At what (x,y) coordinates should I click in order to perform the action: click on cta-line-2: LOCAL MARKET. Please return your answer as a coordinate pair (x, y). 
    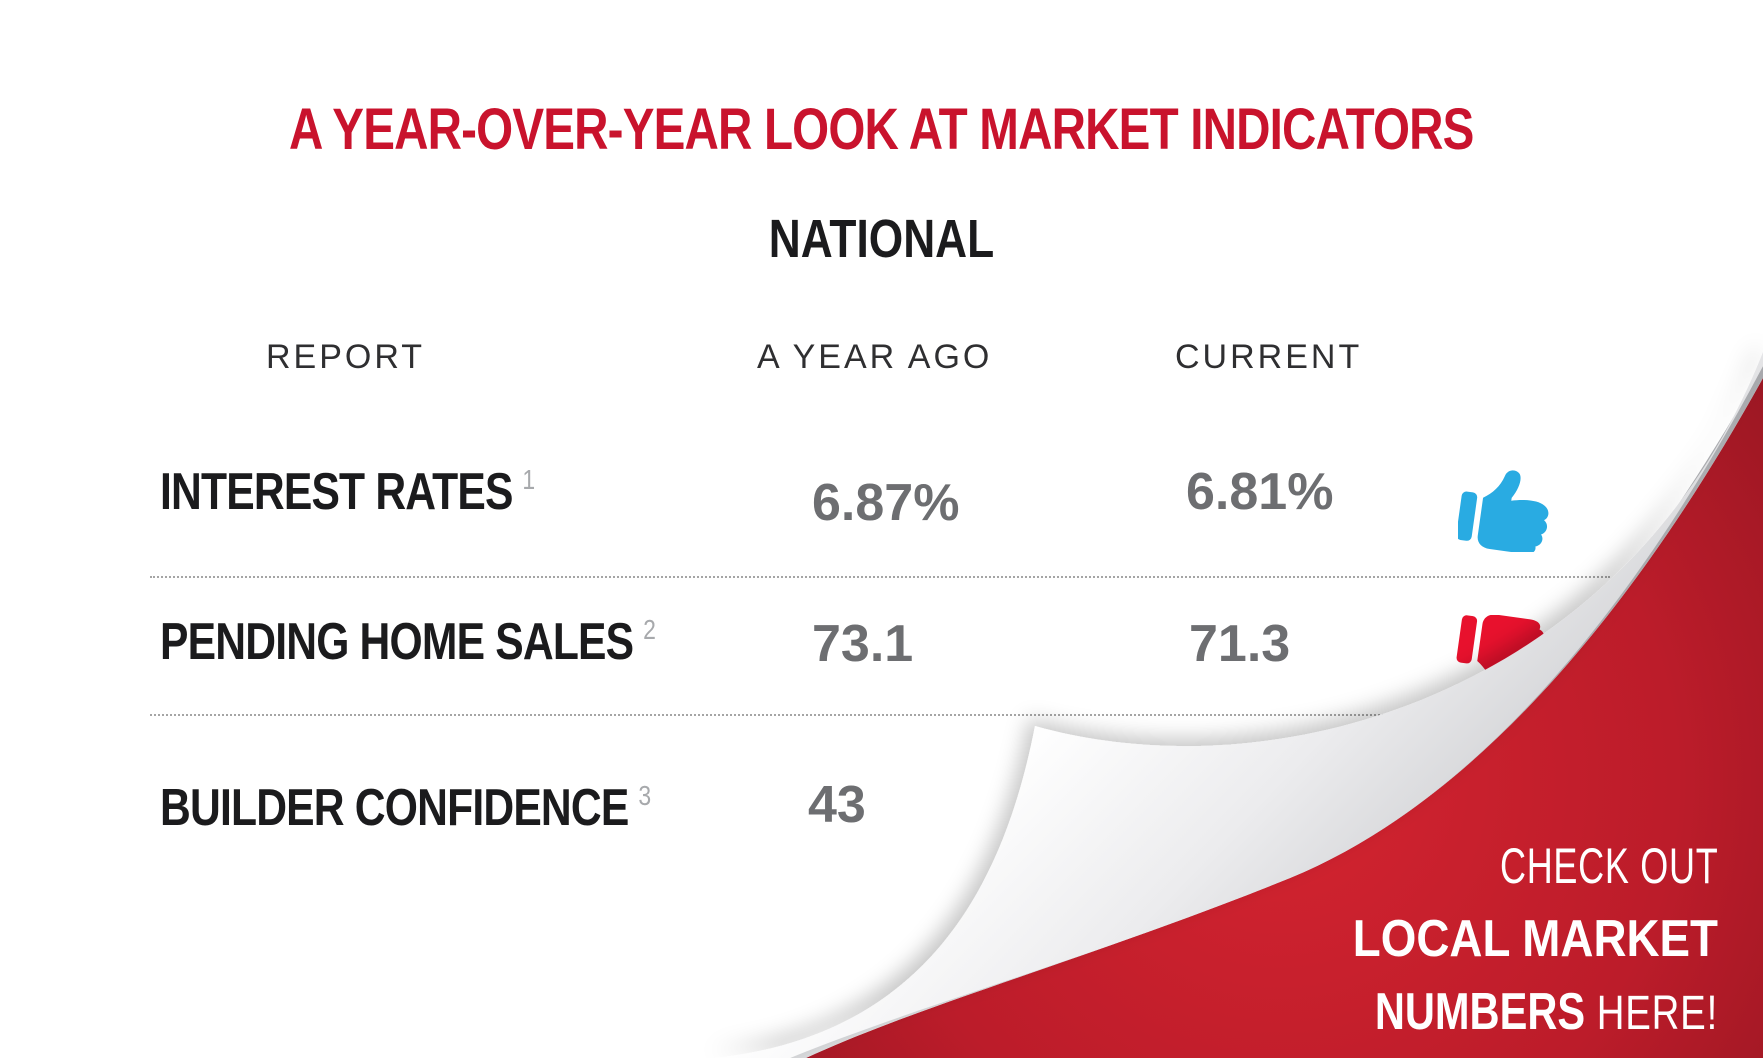
    Looking at the image, I should click on (1535, 939).